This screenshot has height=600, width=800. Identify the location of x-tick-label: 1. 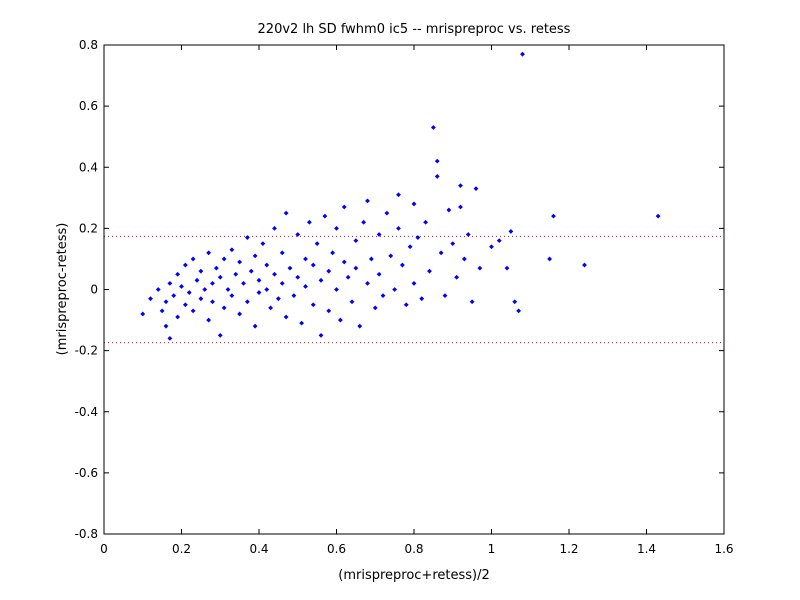
(492, 549).